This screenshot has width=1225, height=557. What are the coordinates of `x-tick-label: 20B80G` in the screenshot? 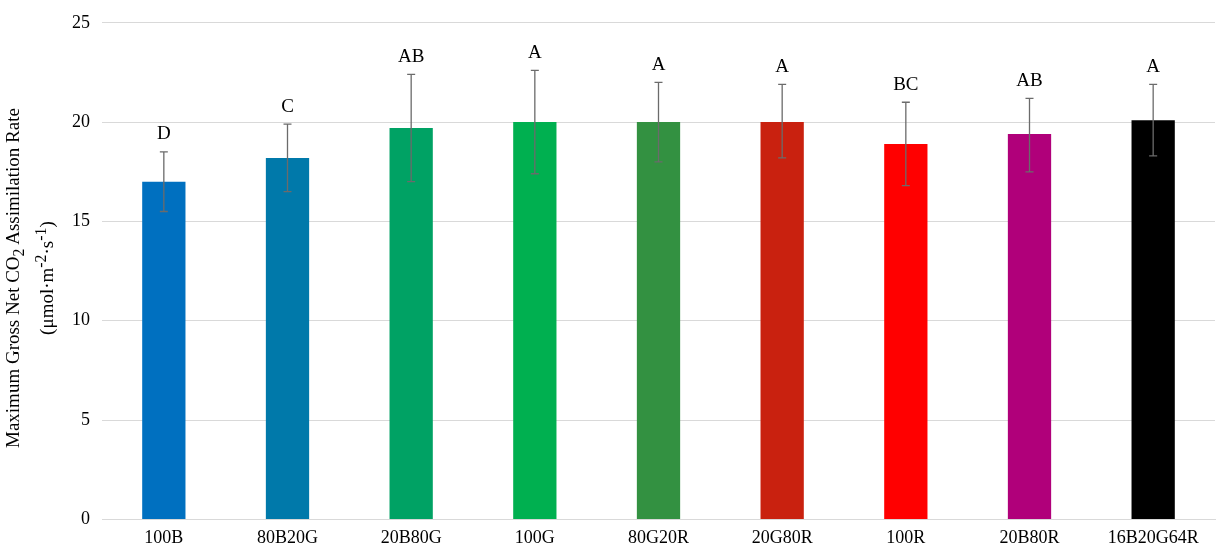 It's located at (411, 536).